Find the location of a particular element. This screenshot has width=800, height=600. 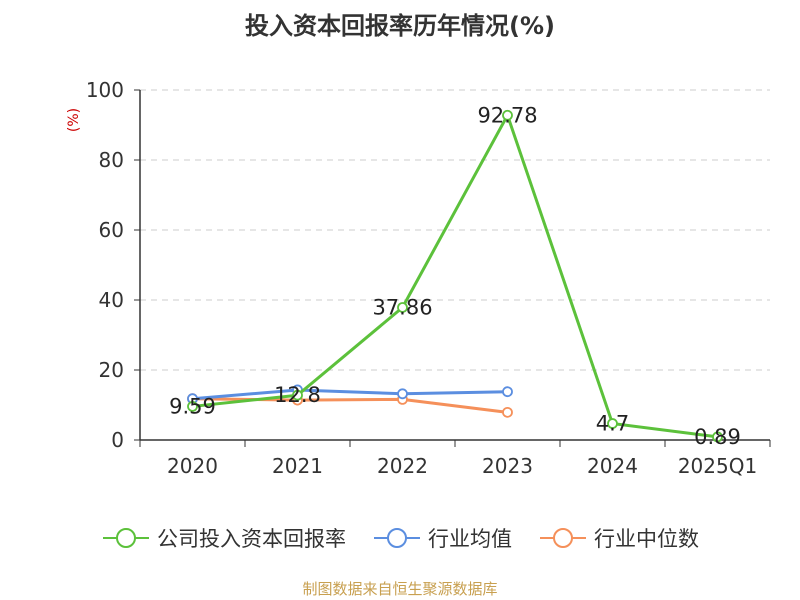

data-label-2023: 92.78 is located at coordinates (507, 115).